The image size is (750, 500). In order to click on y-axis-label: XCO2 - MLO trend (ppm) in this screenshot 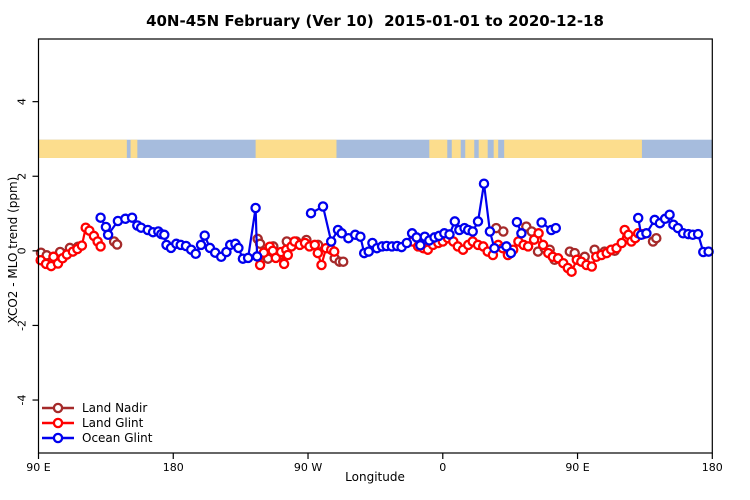, I will do `click(13, 250)`.